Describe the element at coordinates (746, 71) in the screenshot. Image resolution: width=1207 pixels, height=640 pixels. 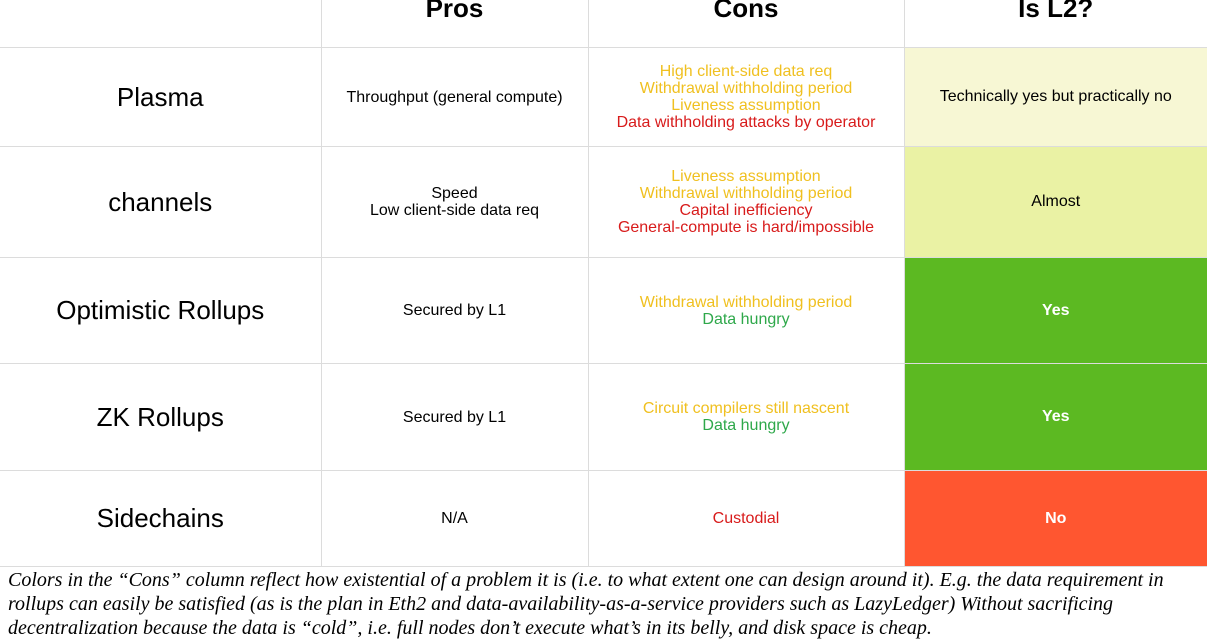
I see `cons-line: High client-side data req` at that location.